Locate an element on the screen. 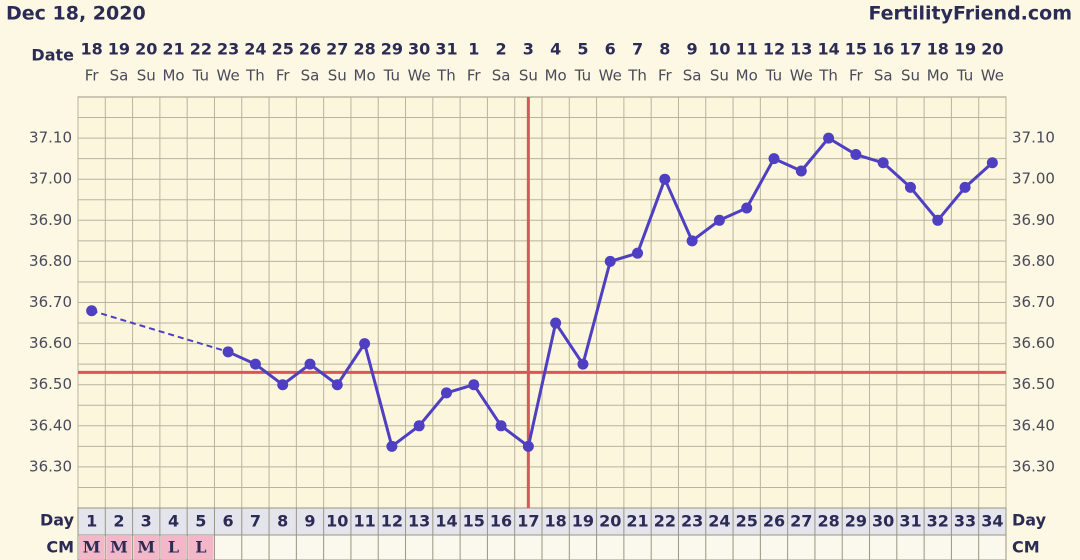  date-label: 14 is located at coordinates (828, 49).